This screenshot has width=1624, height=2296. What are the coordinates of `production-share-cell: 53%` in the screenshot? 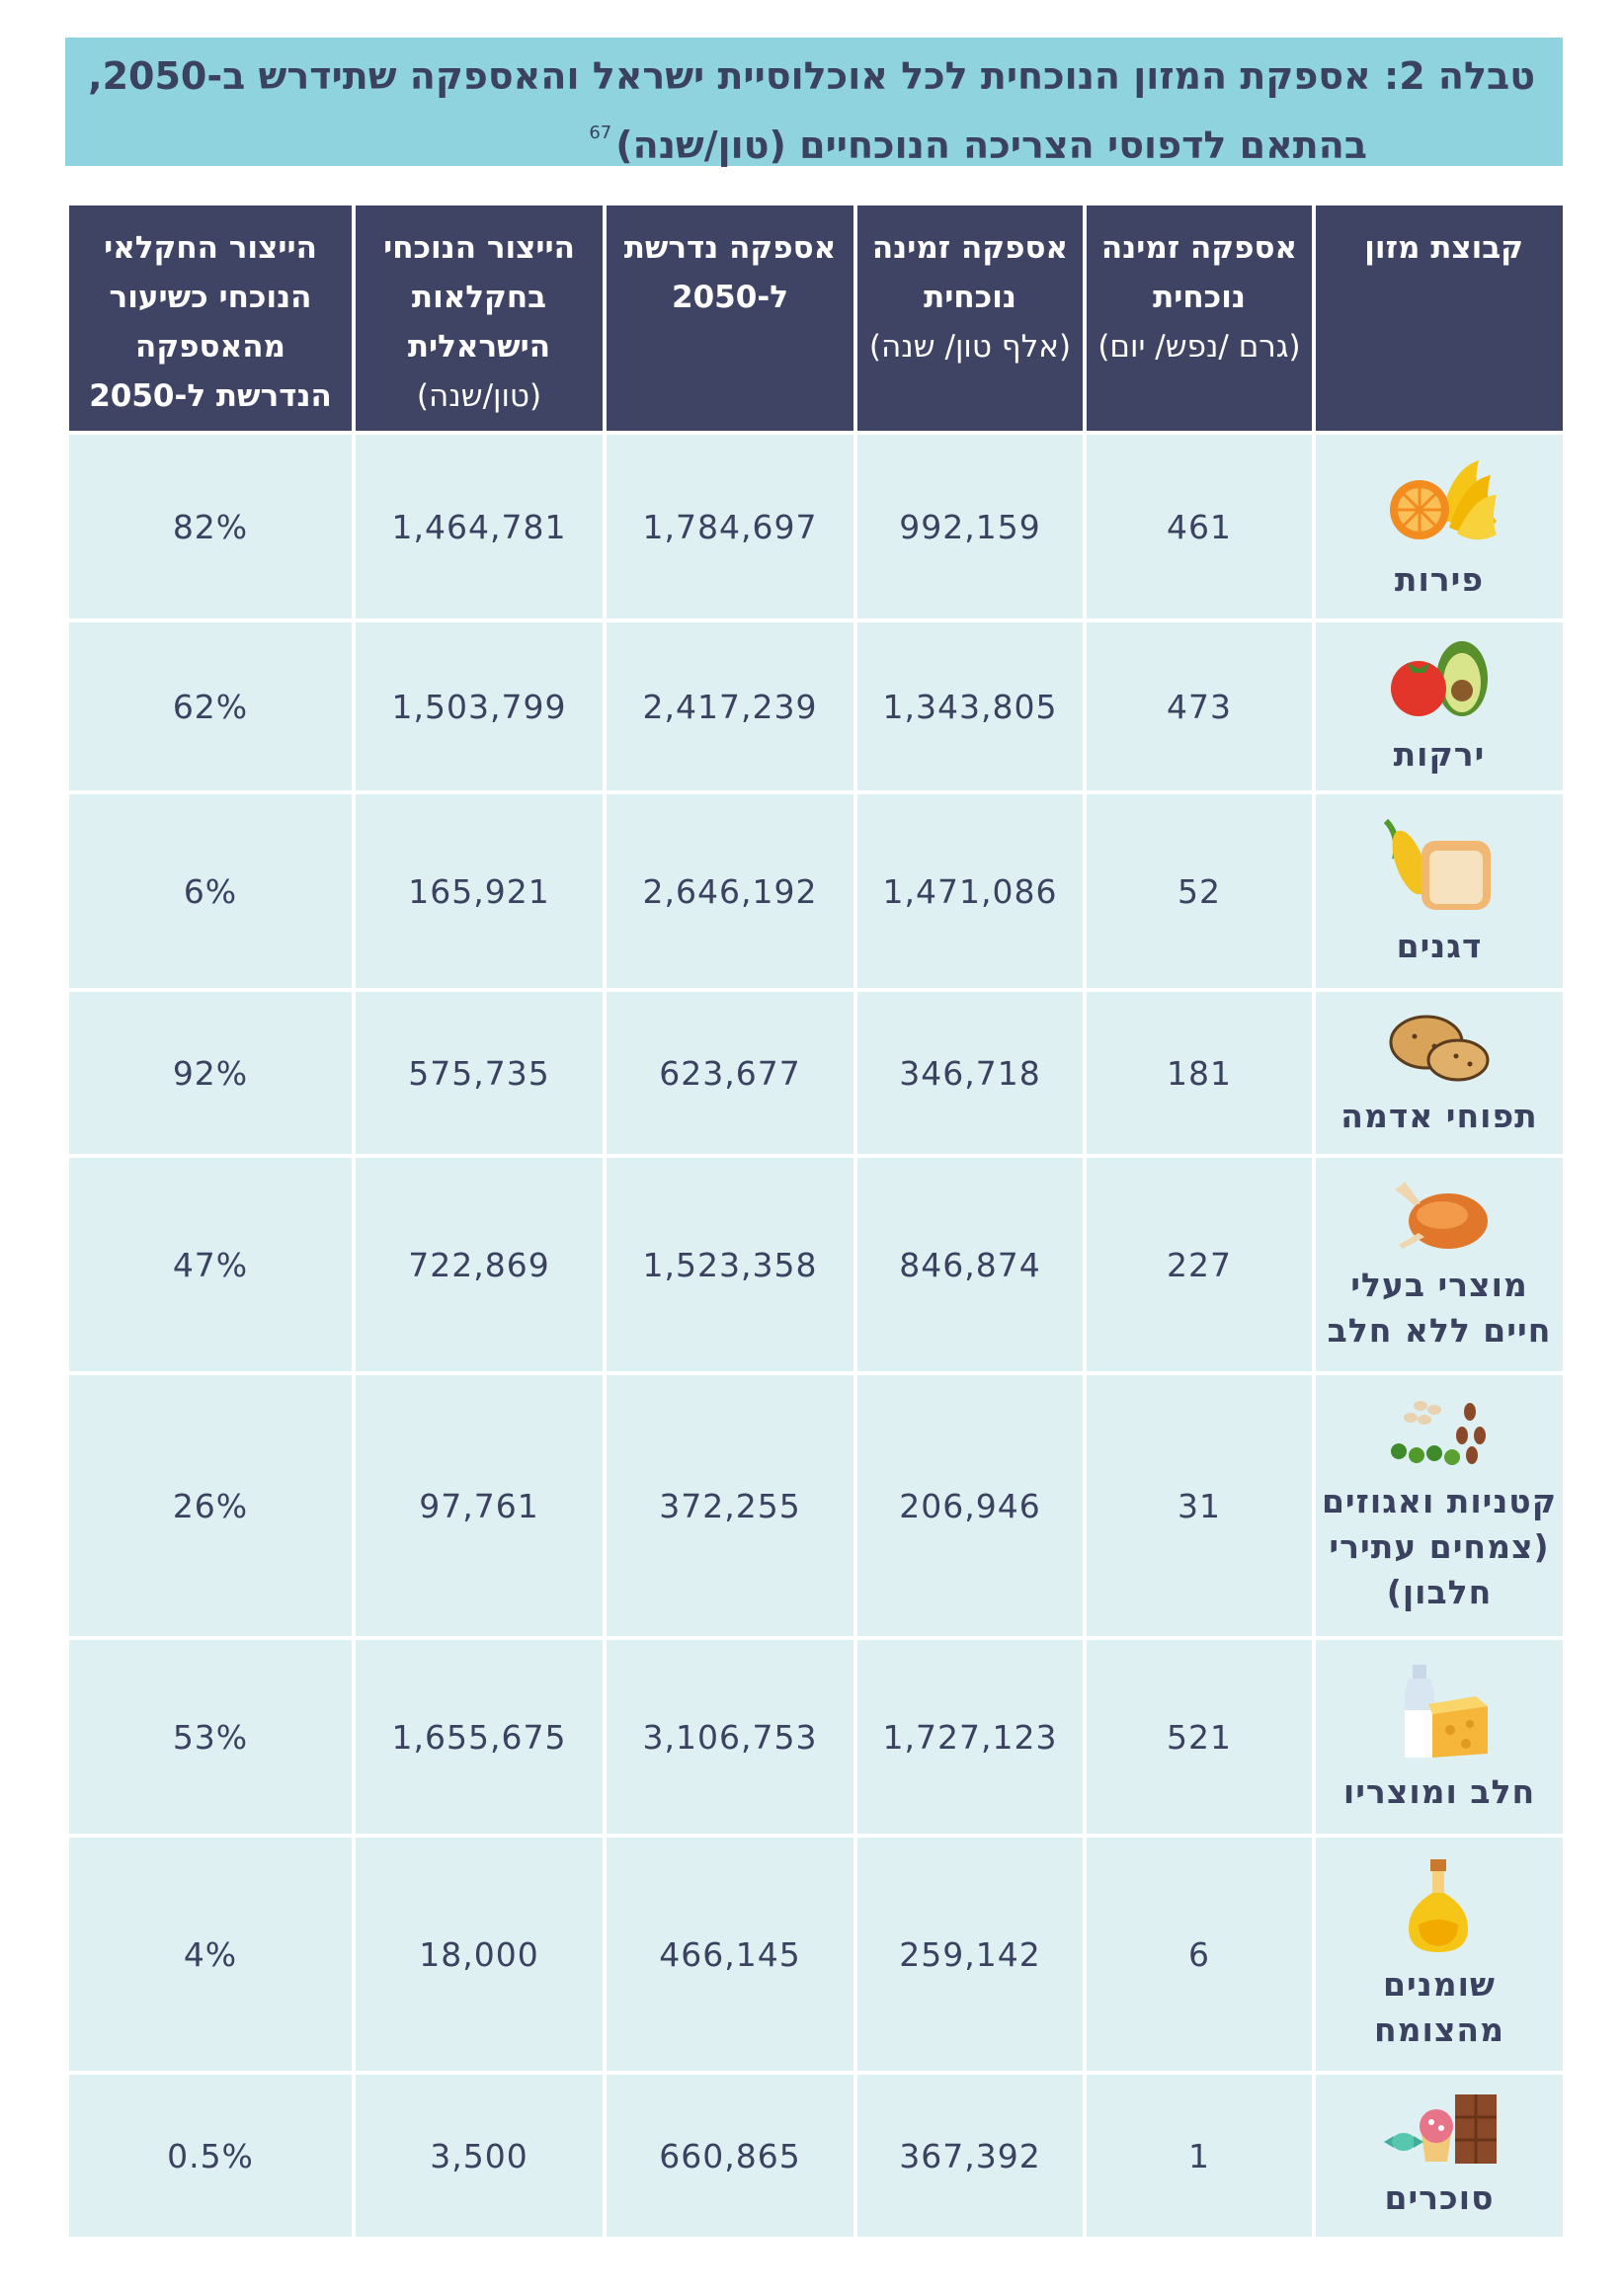 It's located at (210, 1737).